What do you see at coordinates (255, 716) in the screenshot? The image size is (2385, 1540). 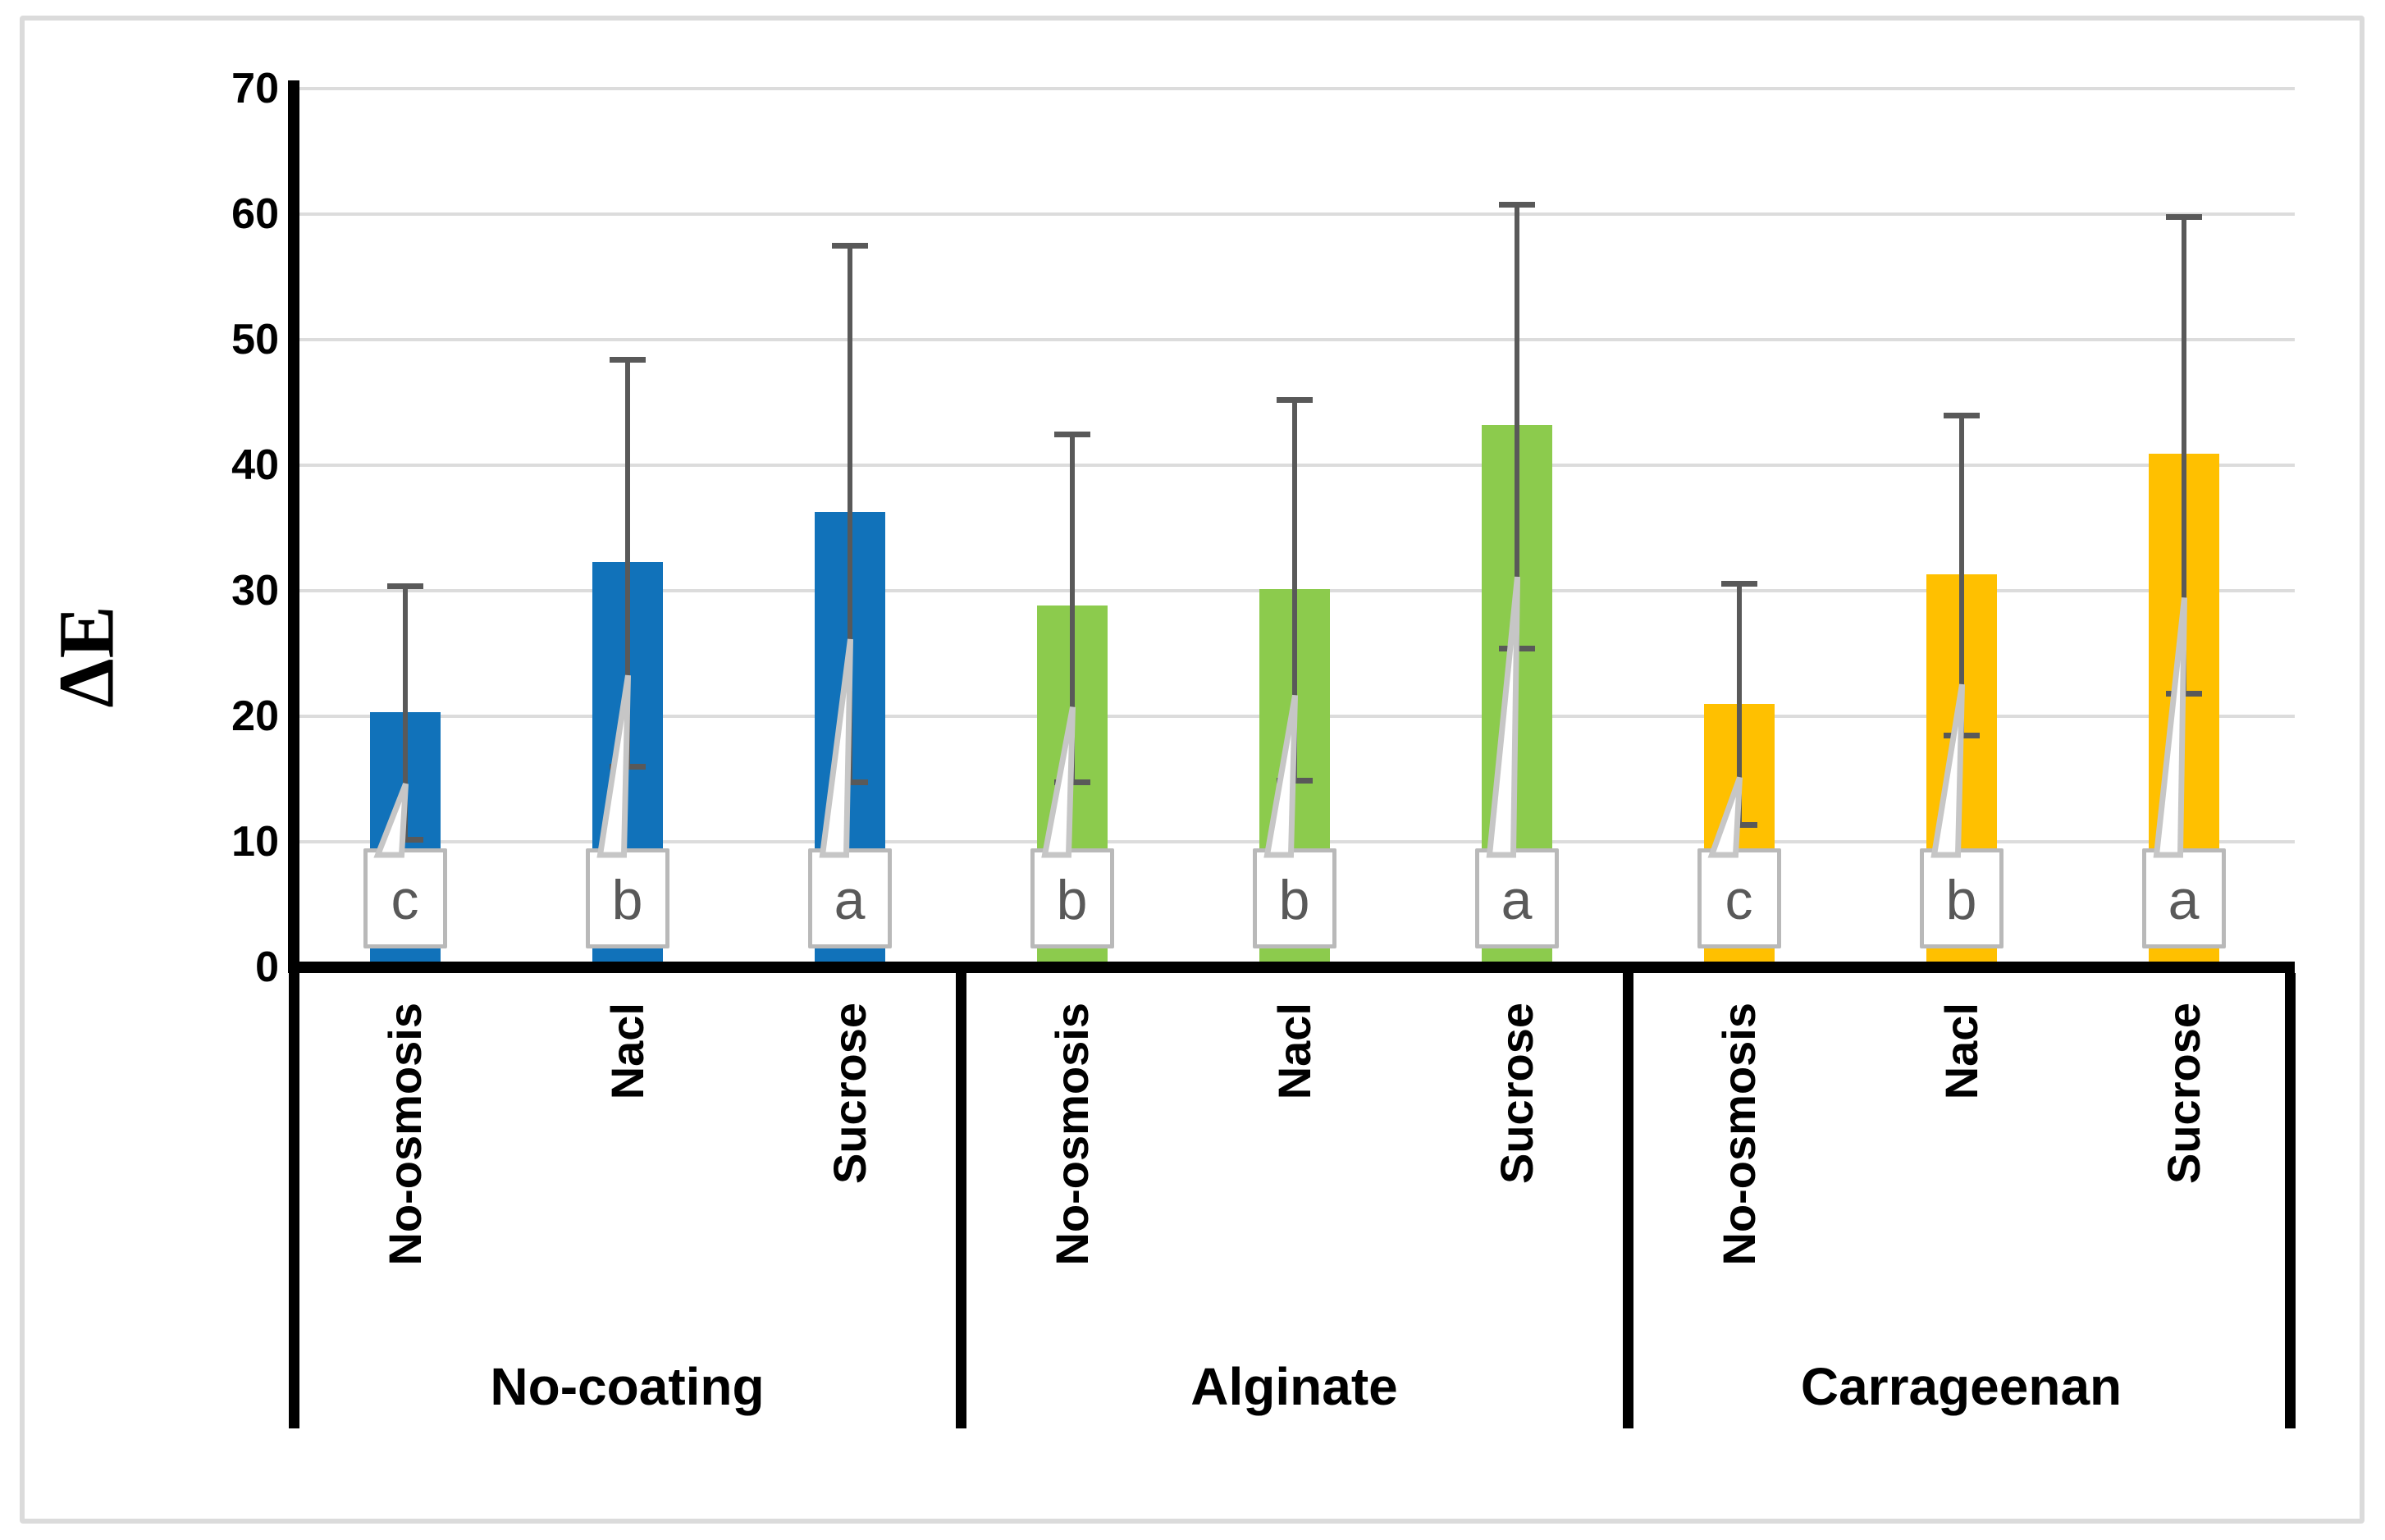 I see `y-tick-label: 20` at bounding box center [255, 716].